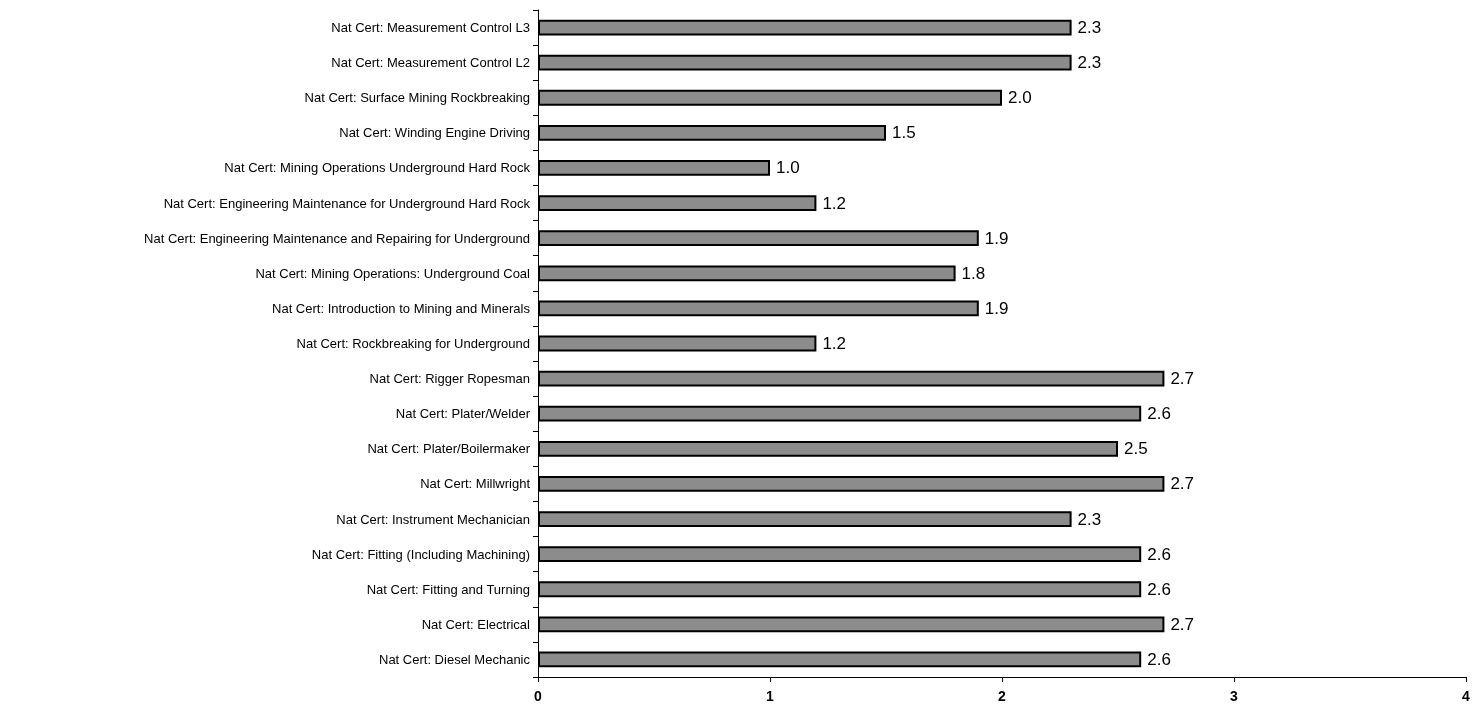 This screenshot has height=715, width=1484. Describe the element at coordinates (420, 554) in the screenshot. I see `y-tick-label: Nat Cert: Fitting (Including Machining)` at that location.